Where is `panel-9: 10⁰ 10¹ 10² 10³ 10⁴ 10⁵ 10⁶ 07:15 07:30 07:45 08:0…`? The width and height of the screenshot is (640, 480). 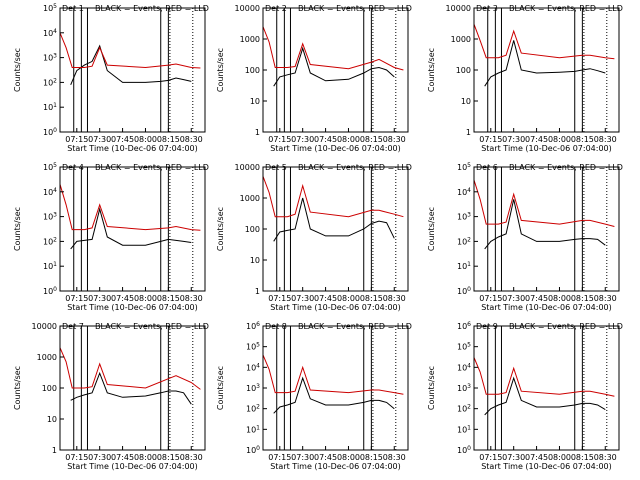 panel-9: 10⁰ 10¹ 10² 10³ 10⁴ 10⁵ 10⁶ 07:15 07:30 07:45 08:0… is located at coordinates (525, 396).